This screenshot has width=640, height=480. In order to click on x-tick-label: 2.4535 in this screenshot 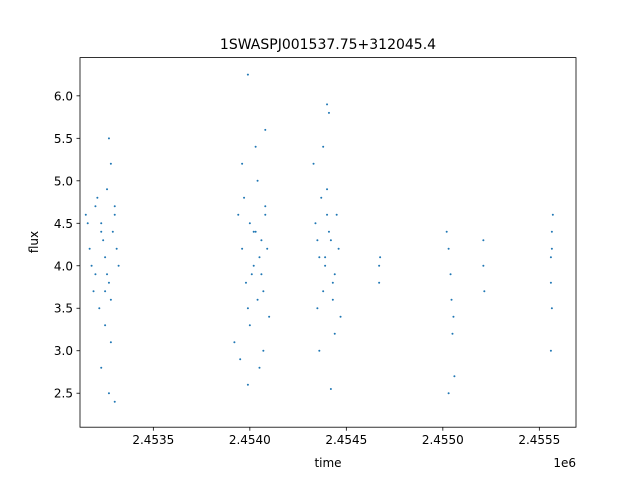, I will do `click(153, 440)`.